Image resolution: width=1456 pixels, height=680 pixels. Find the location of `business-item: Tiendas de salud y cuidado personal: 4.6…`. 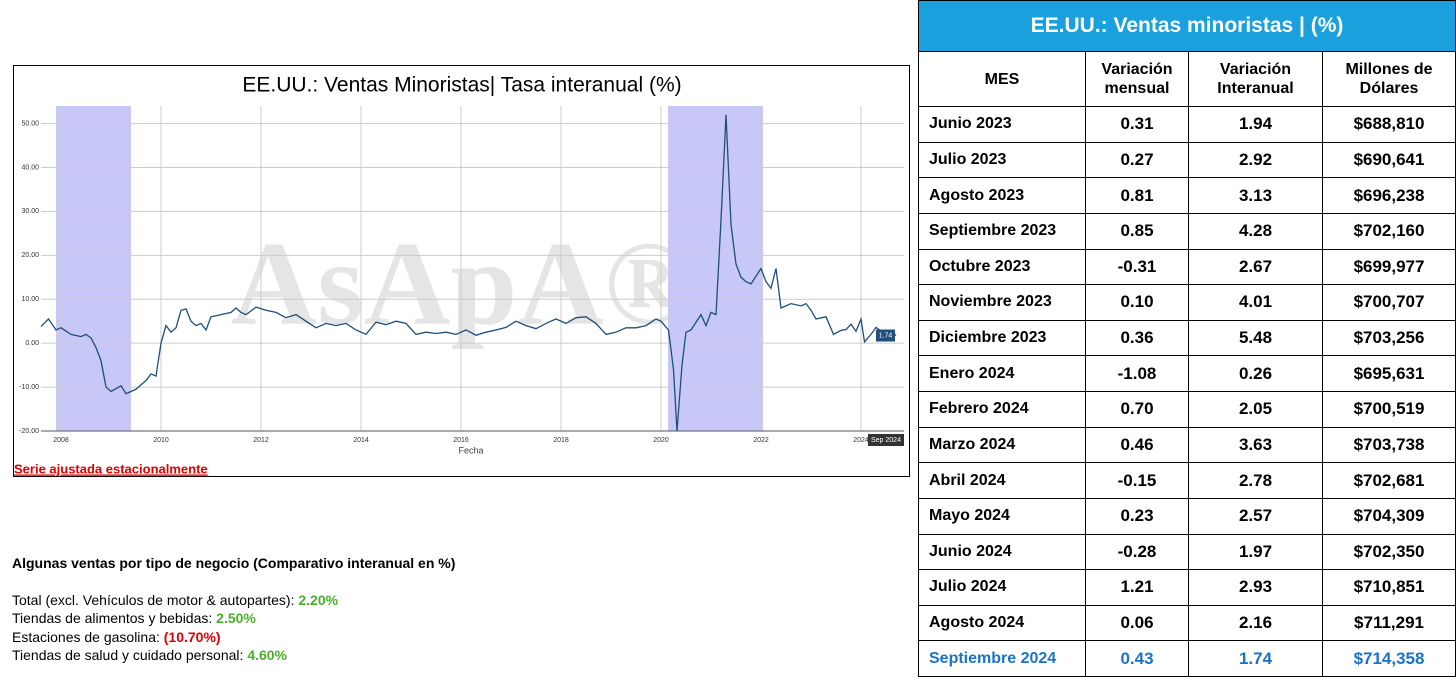

business-item: Tiendas de salud y cuidado personal: 4.6… is located at coordinates (233, 655).